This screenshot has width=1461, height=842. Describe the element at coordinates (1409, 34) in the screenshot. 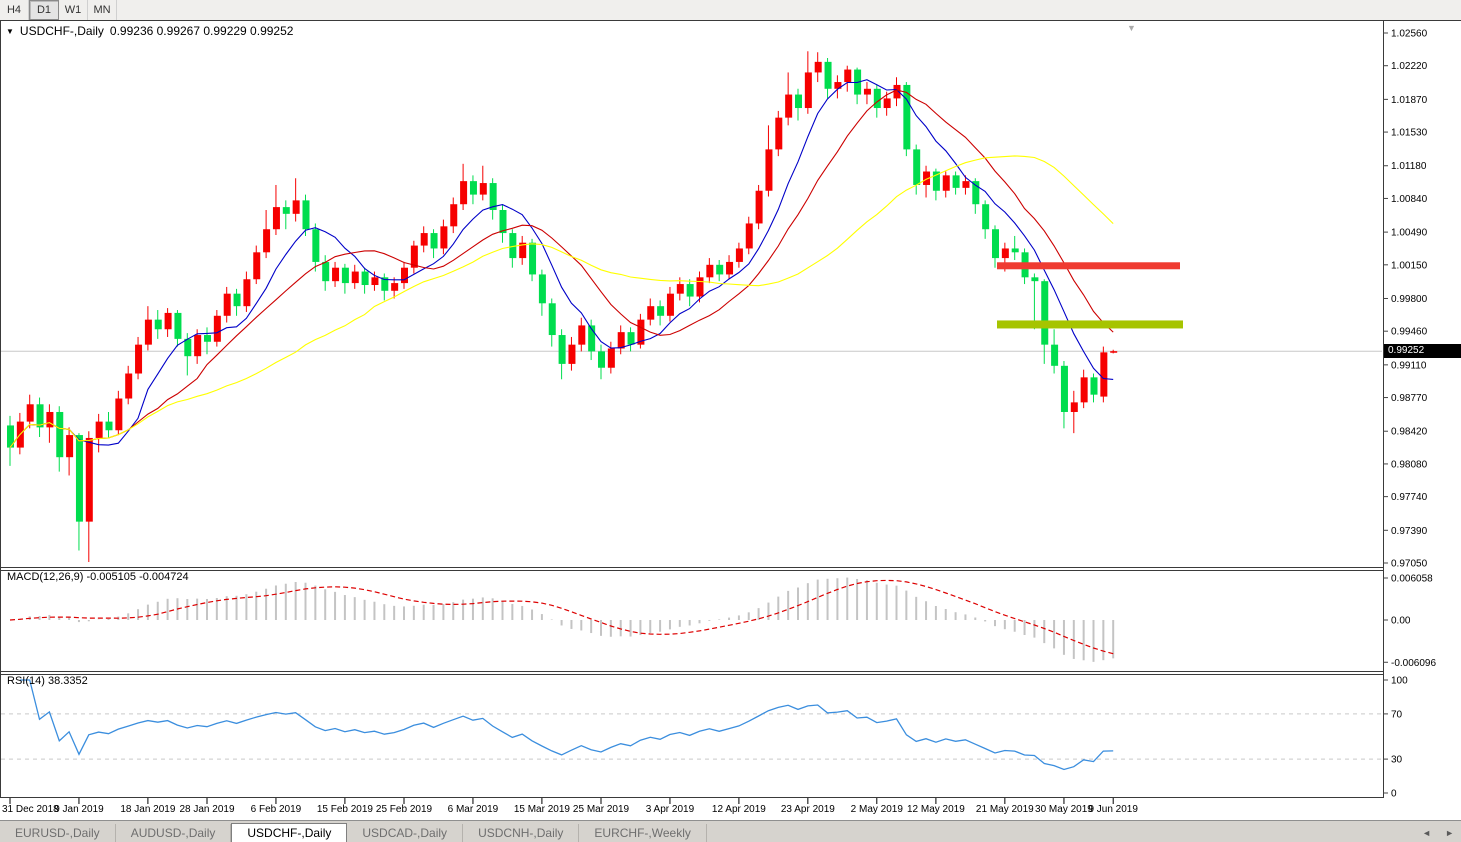

I see `svg-text: 1.02560` at that location.